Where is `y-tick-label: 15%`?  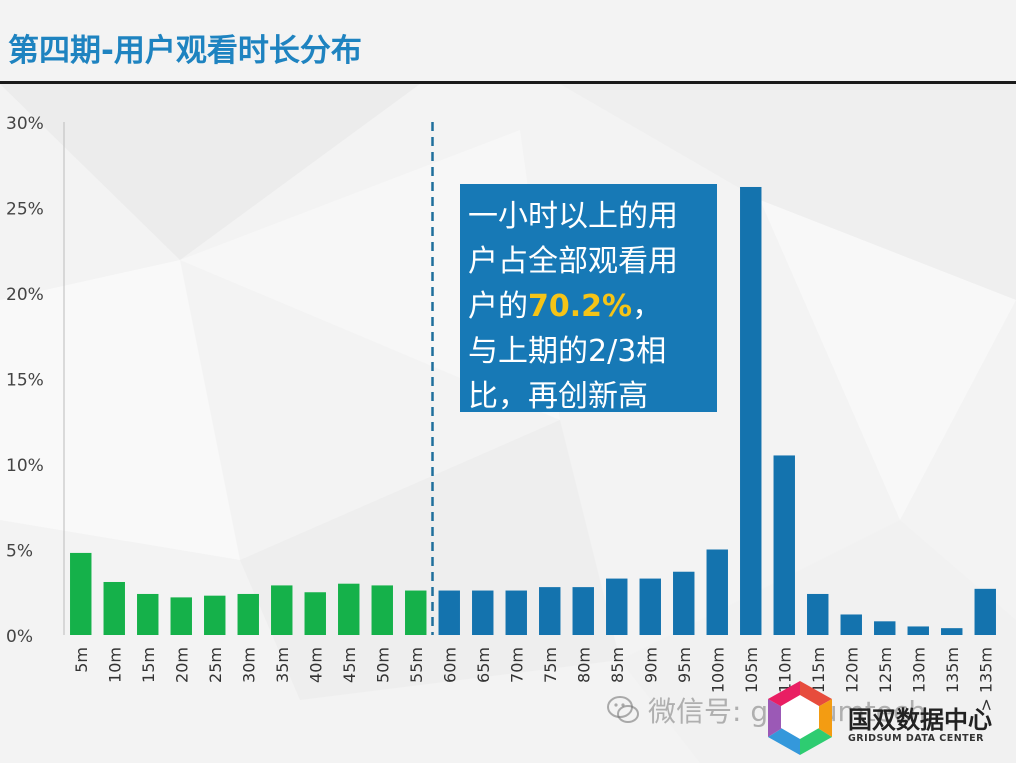 y-tick-label: 15% is located at coordinates (25, 381).